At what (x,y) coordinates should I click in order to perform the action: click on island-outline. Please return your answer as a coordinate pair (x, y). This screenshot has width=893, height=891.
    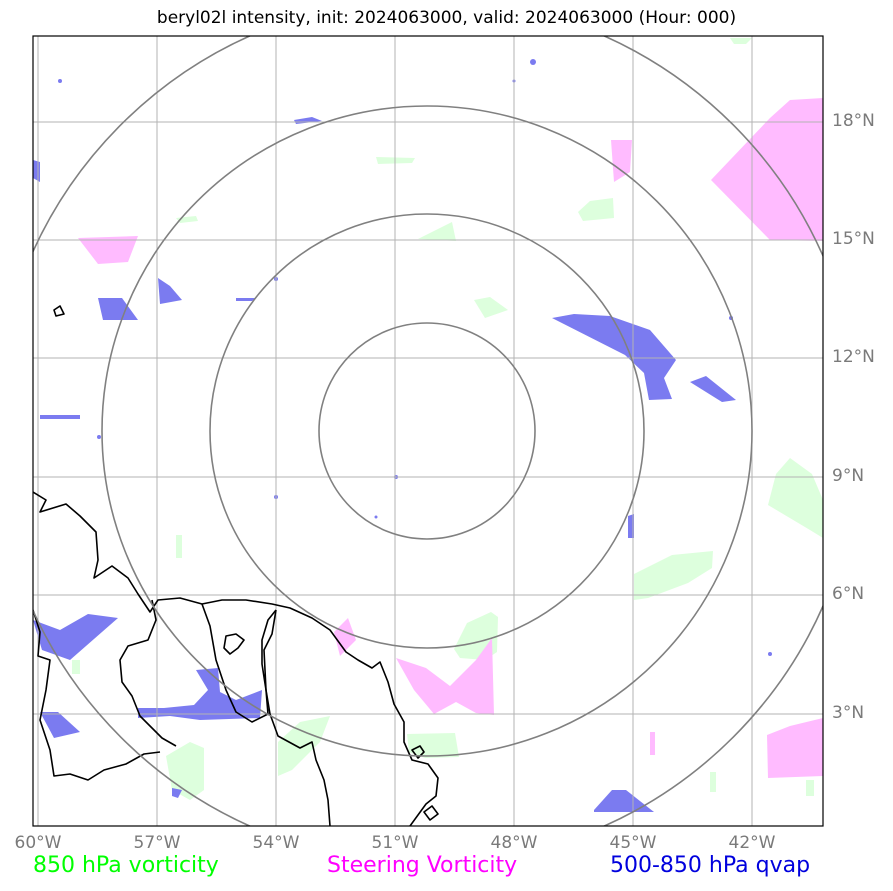
    Looking at the image, I should click on (59, 311).